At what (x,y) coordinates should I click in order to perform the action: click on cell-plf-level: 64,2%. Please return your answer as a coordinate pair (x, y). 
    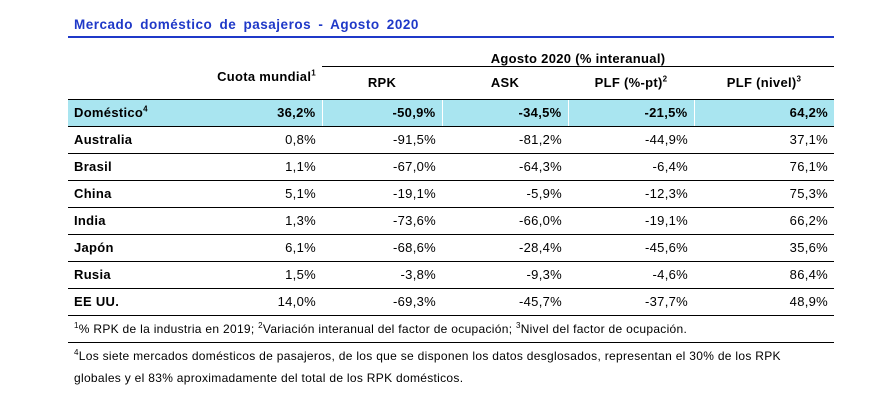
    Looking at the image, I should click on (764, 113).